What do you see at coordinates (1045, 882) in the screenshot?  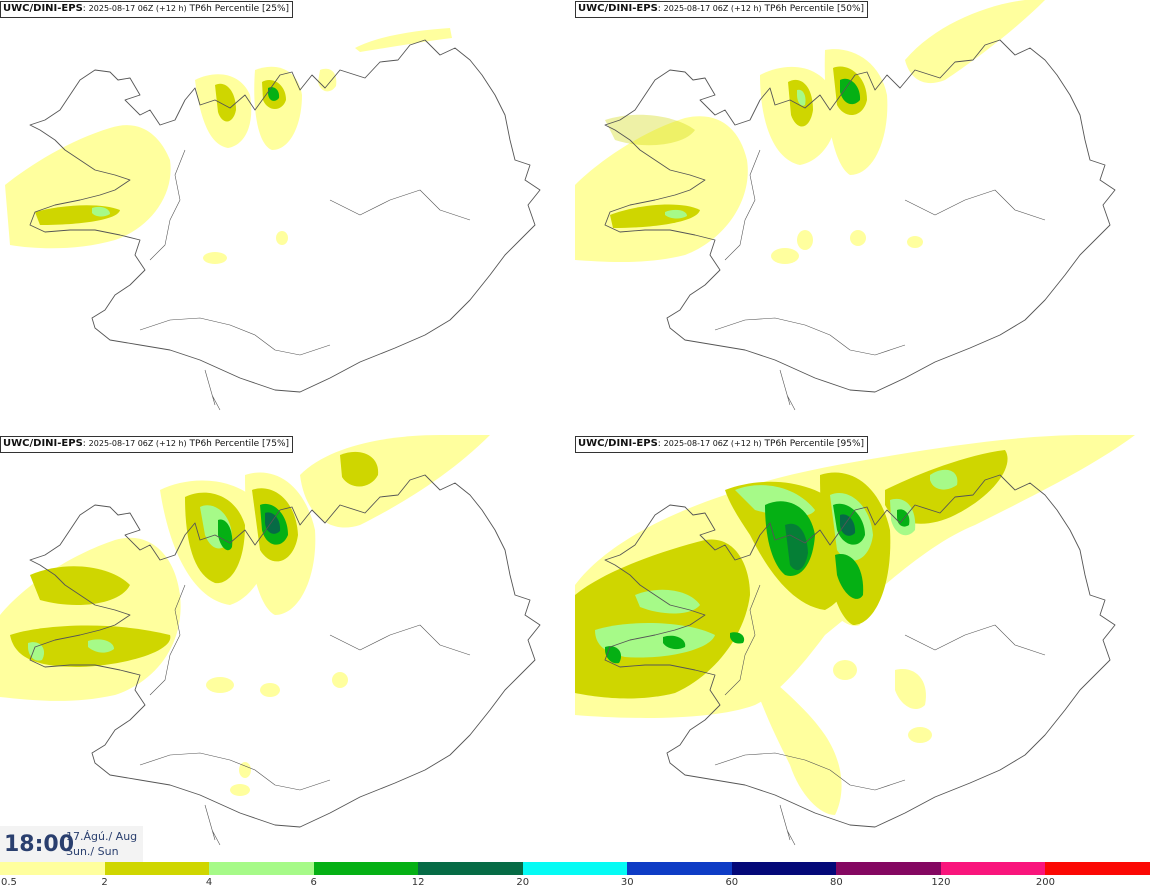 I see `legend-label: 200` at bounding box center [1045, 882].